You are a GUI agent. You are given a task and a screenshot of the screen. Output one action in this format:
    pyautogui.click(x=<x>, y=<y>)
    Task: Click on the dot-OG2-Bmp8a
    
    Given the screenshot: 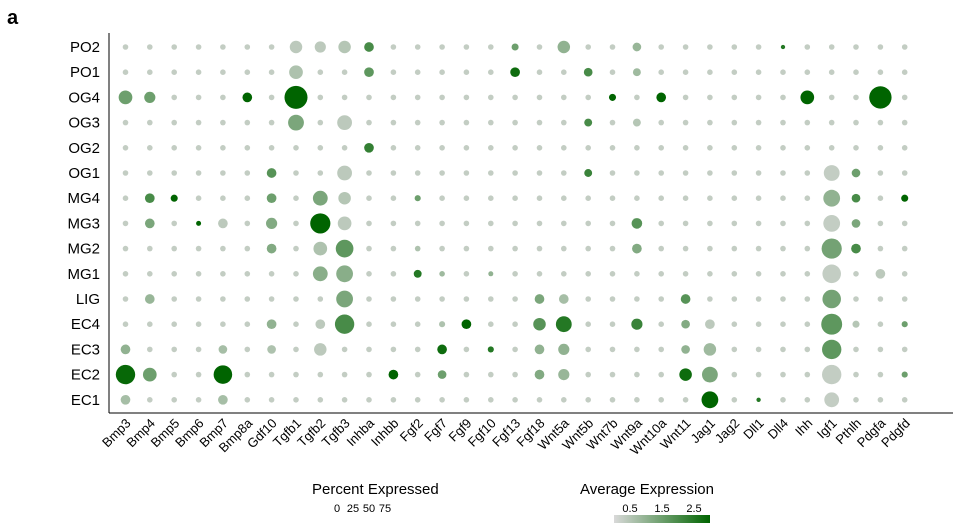 What is the action you would take?
    pyautogui.click(x=247, y=148)
    